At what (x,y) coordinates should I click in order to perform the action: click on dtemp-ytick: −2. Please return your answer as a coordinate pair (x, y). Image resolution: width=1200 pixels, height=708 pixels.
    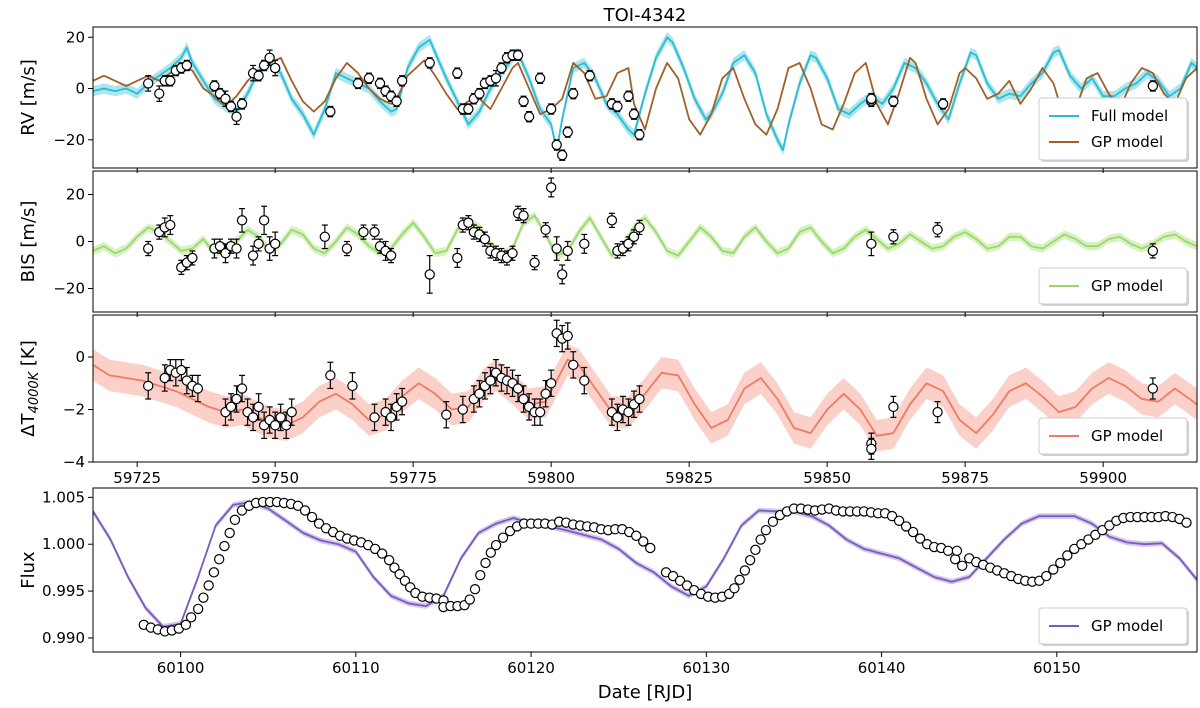
    Looking at the image, I should click on (78, 410).